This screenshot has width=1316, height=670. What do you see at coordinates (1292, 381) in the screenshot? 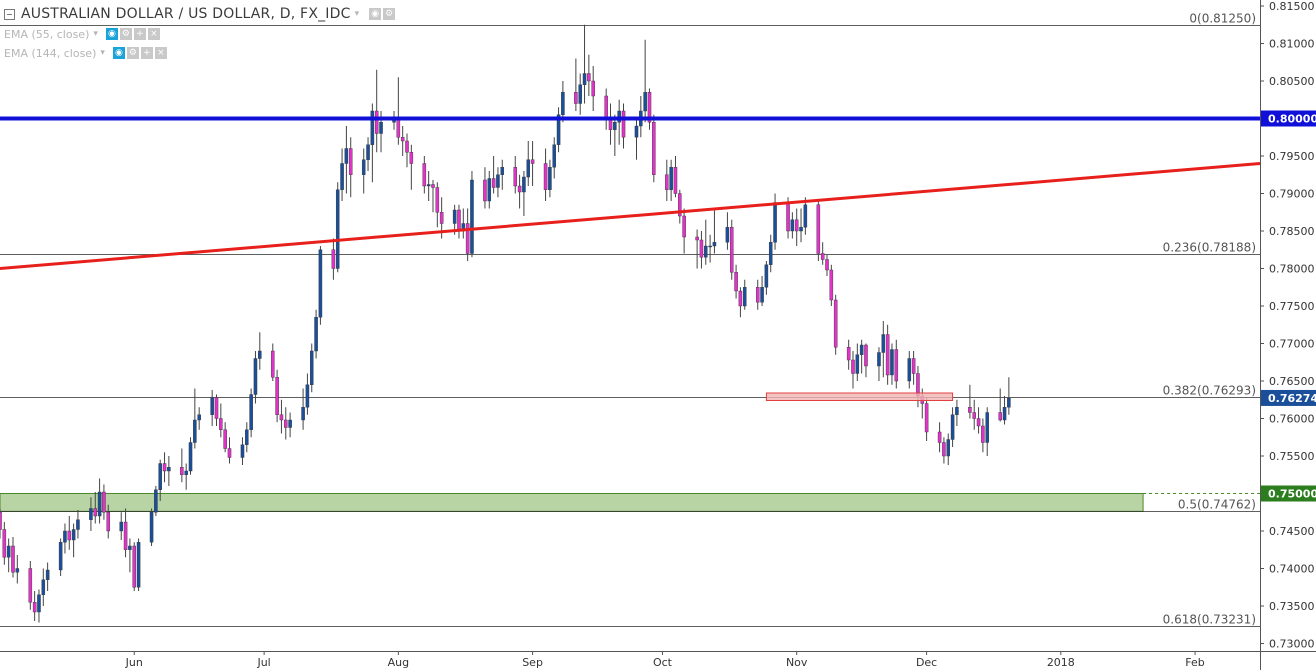
I see `y-tick-label: 0.76500` at bounding box center [1292, 381].